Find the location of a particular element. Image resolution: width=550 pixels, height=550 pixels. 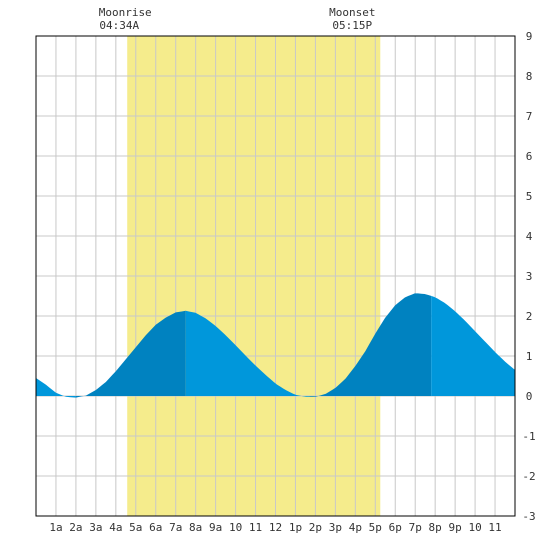

y-tick-label: -2 is located at coordinates (528, 476).